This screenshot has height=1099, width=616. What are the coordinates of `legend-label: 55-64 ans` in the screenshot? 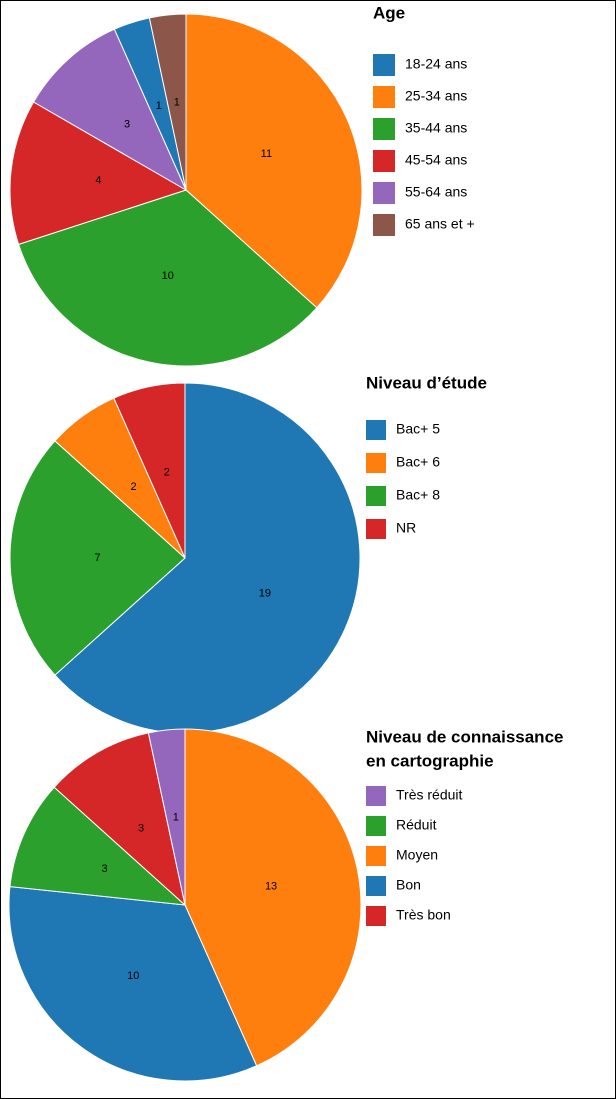 It's located at (436, 192).